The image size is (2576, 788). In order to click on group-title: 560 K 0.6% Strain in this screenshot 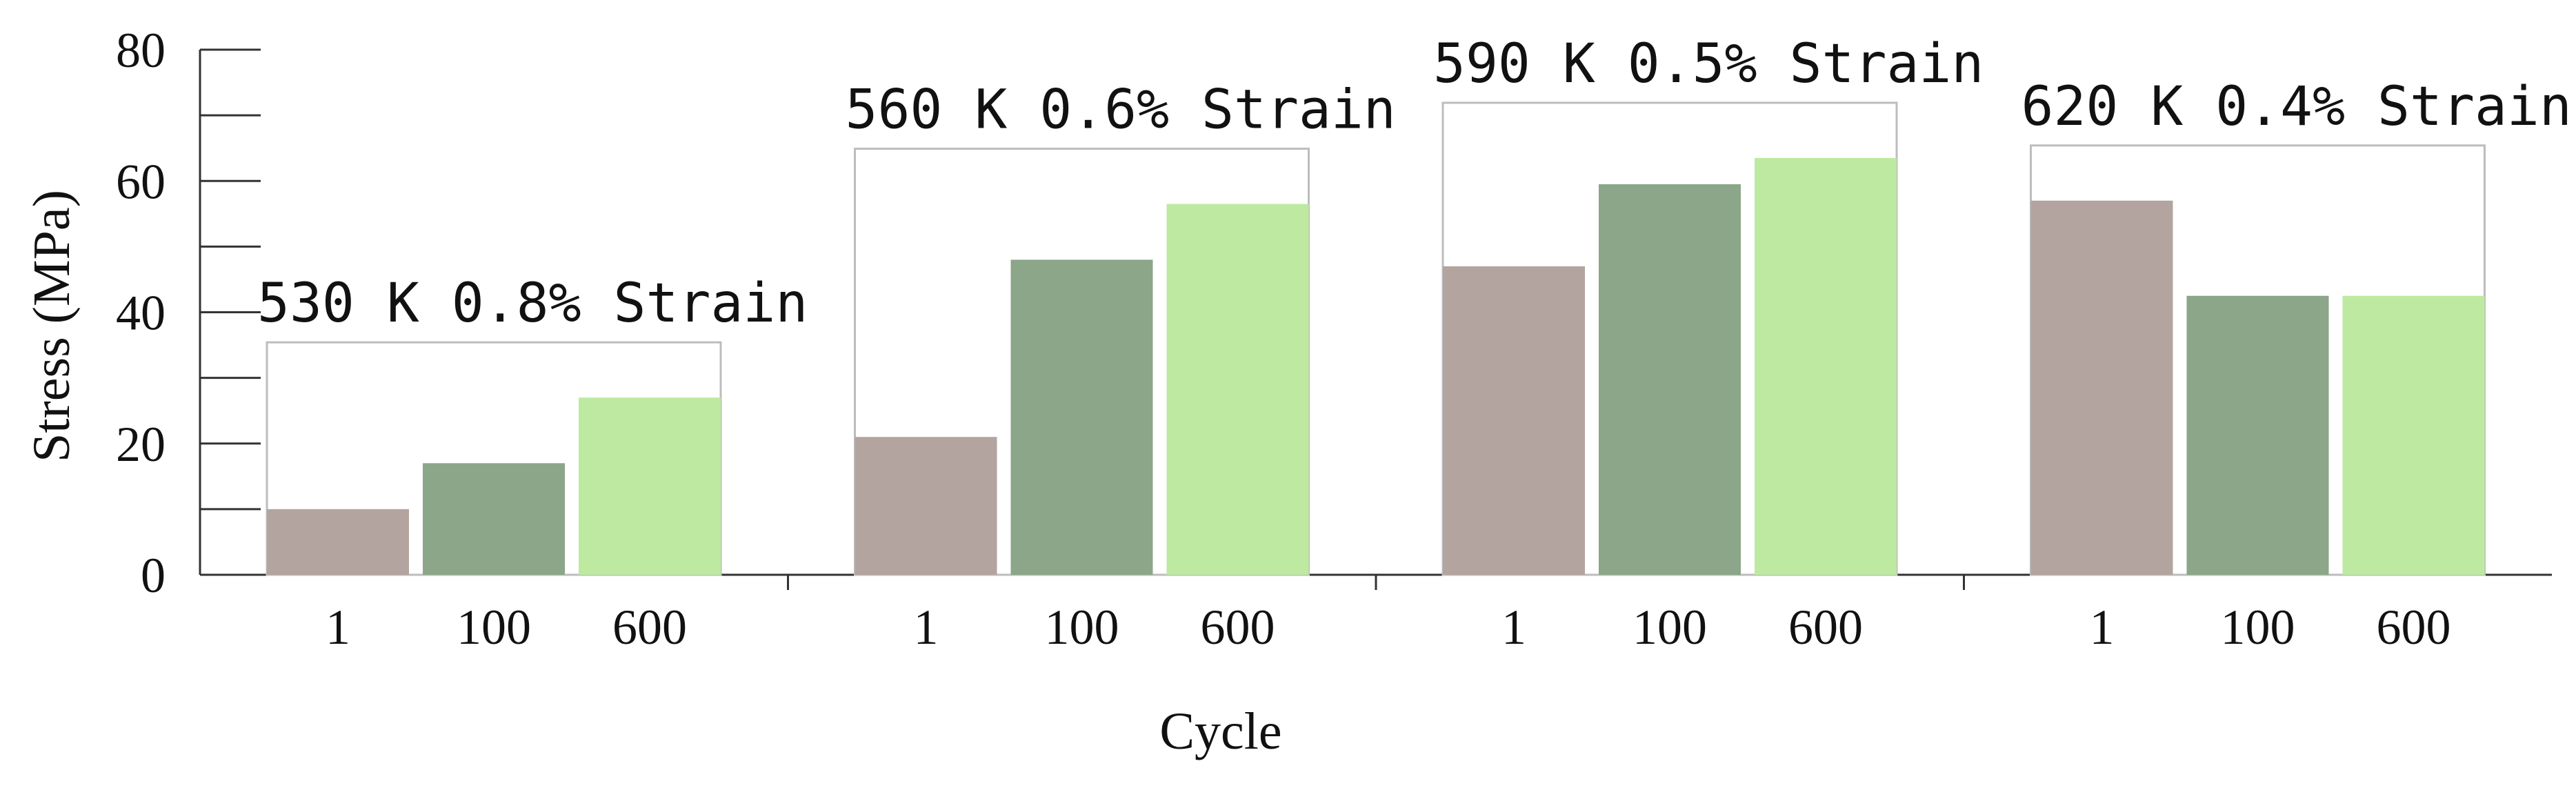, I will do `click(1121, 110)`.